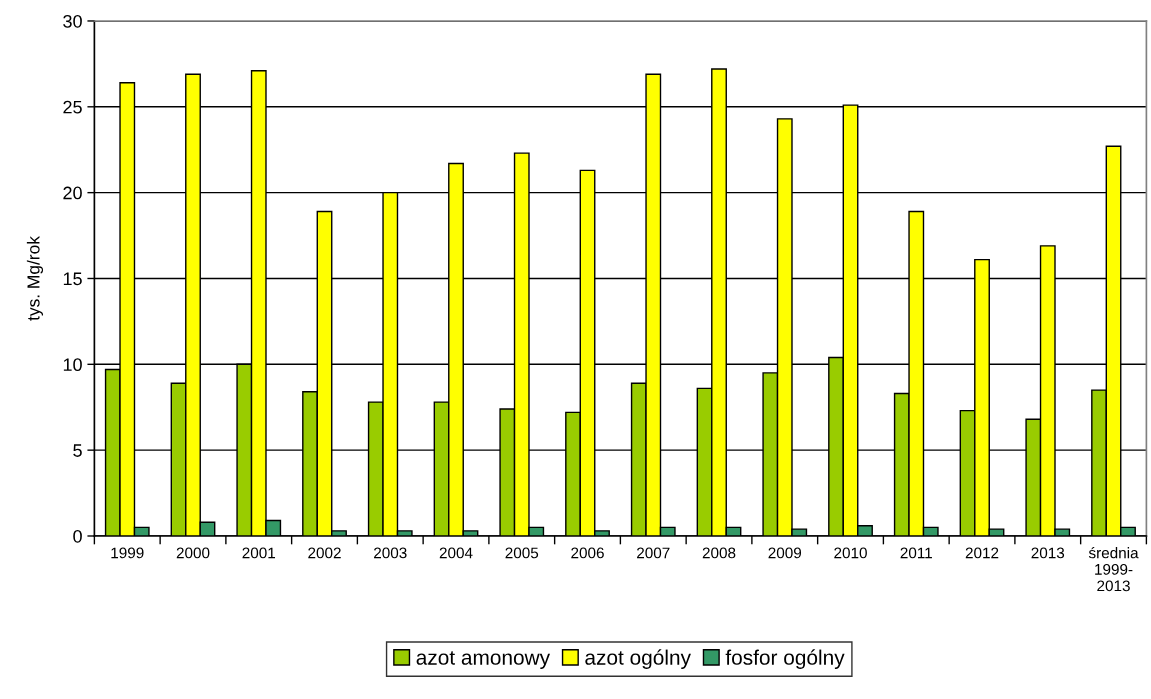  I want to click on x-tick-label: 2010, so click(850, 553).